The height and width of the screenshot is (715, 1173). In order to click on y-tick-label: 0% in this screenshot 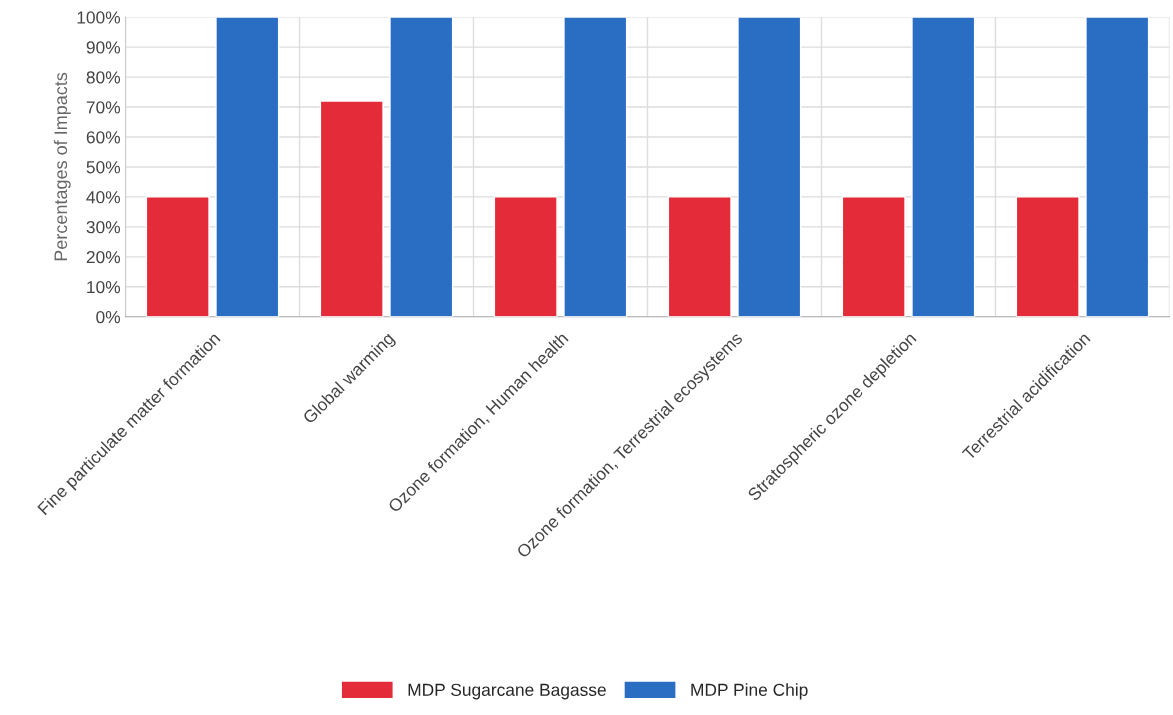, I will do `click(108, 317)`.